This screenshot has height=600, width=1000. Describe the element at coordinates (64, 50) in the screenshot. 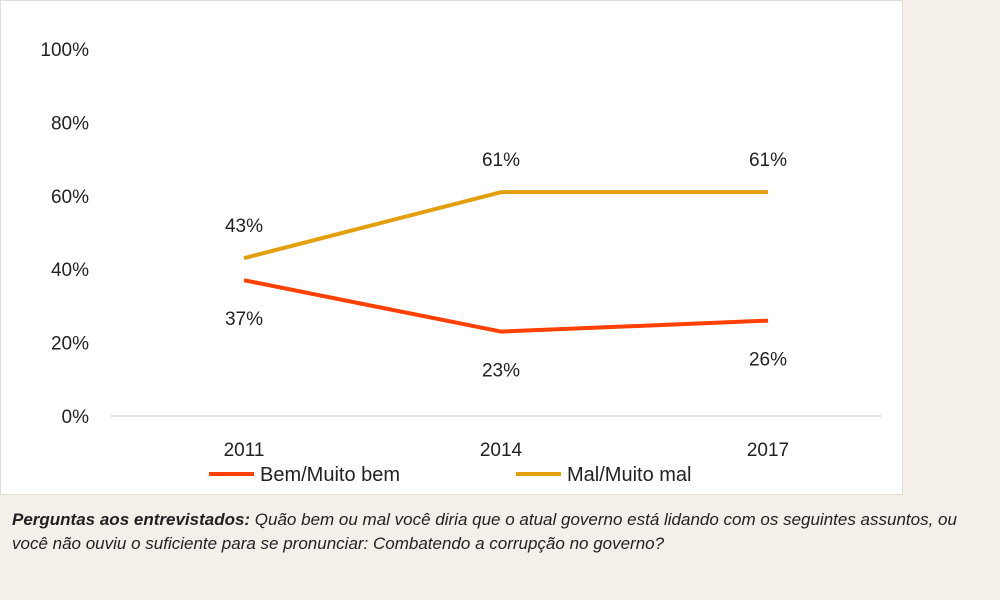

I see `y-tick-label: 100%` at that location.